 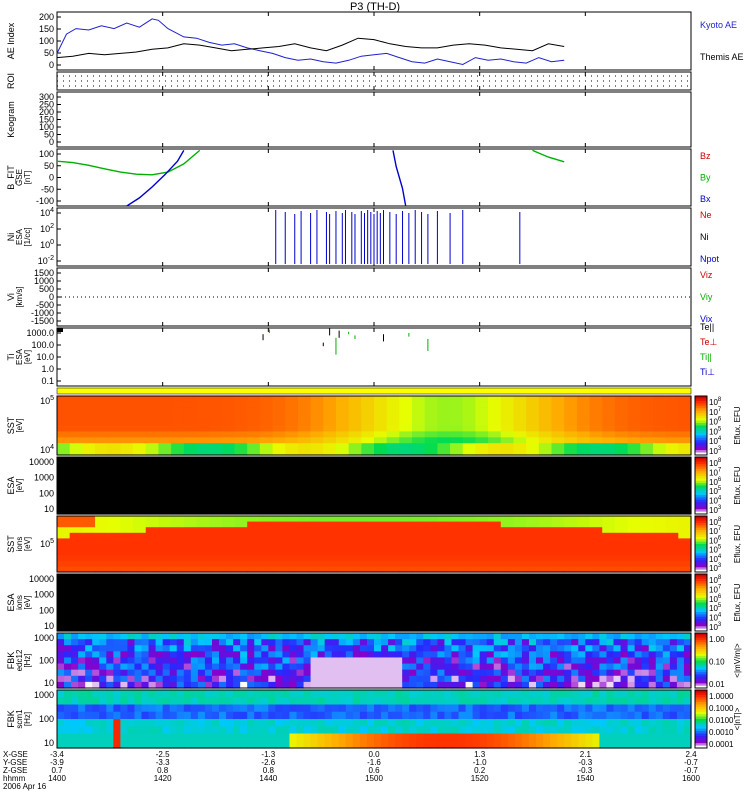 I want to click on x-tick-label: 0.8, so click(x=269, y=770).